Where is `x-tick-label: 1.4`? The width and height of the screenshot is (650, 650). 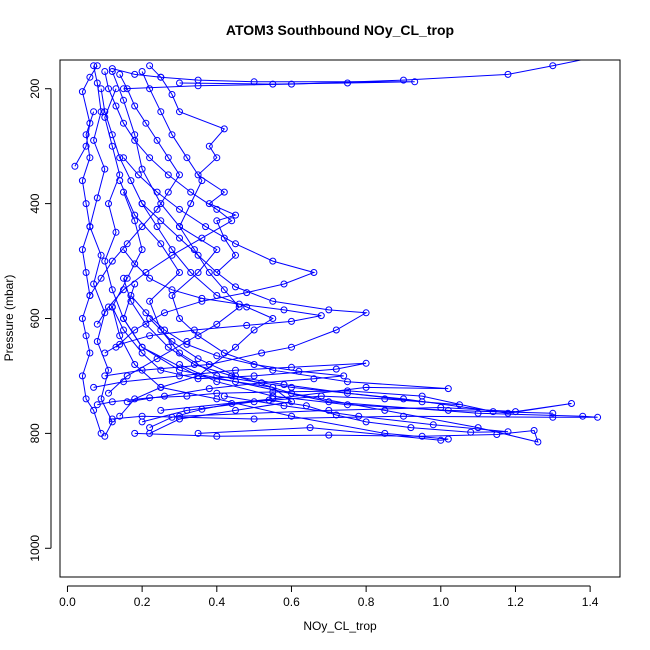
x-tick-label: 1.4 is located at coordinates (590, 602).